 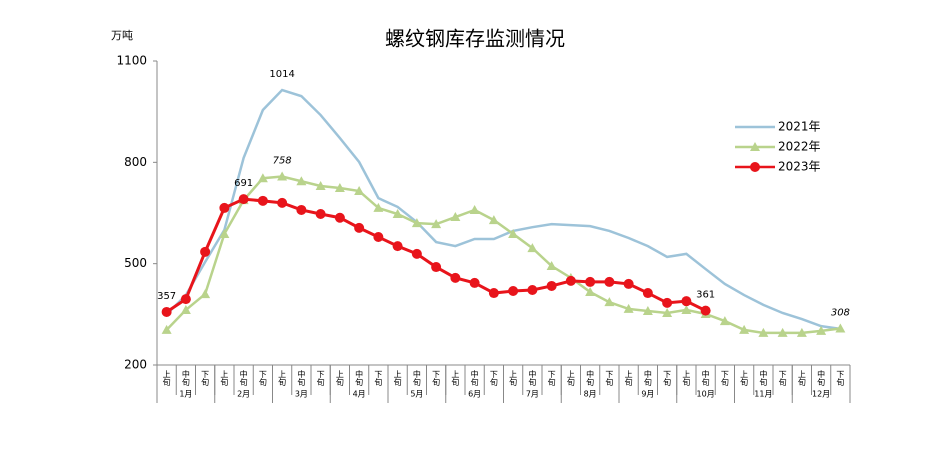 What do you see at coordinates (474, 394) in the screenshot?
I see `month-label: 6月` at bounding box center [474, 394].